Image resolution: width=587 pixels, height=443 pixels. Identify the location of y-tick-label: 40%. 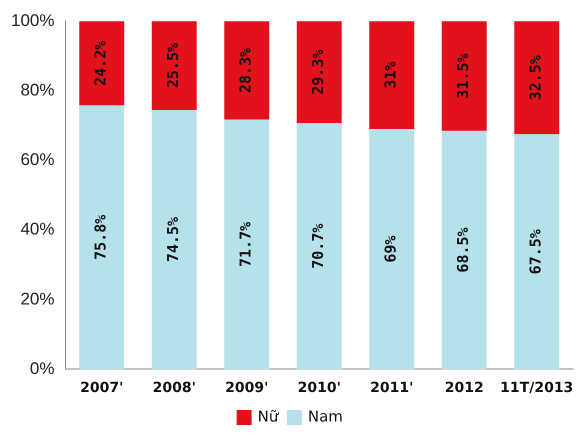
(37, 229).